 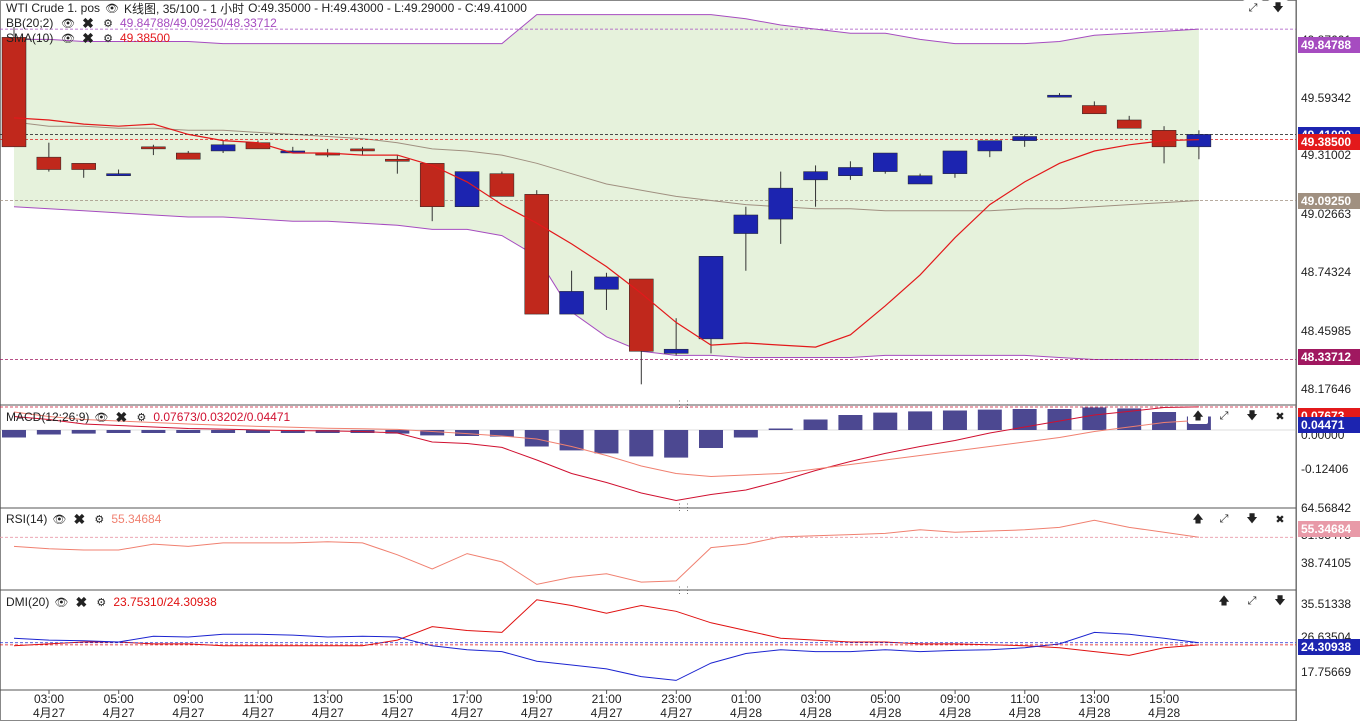 I want to click on sma-legend: SMA(10) 👁 ✖ ⚙ 49.38500, so click(x=88, y=38).